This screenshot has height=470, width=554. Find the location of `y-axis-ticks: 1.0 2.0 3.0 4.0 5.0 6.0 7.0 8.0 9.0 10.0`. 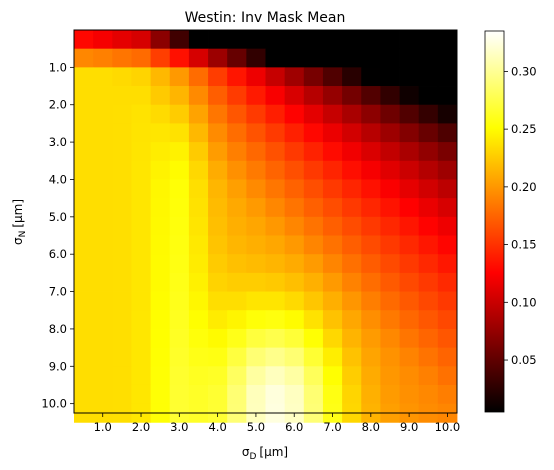

y-axis-ticks: 1.0 2.0 3.0 4.0 5.0 6.0 7.0 8.0 9.0 10.0 is located at coordinates (57, 235).